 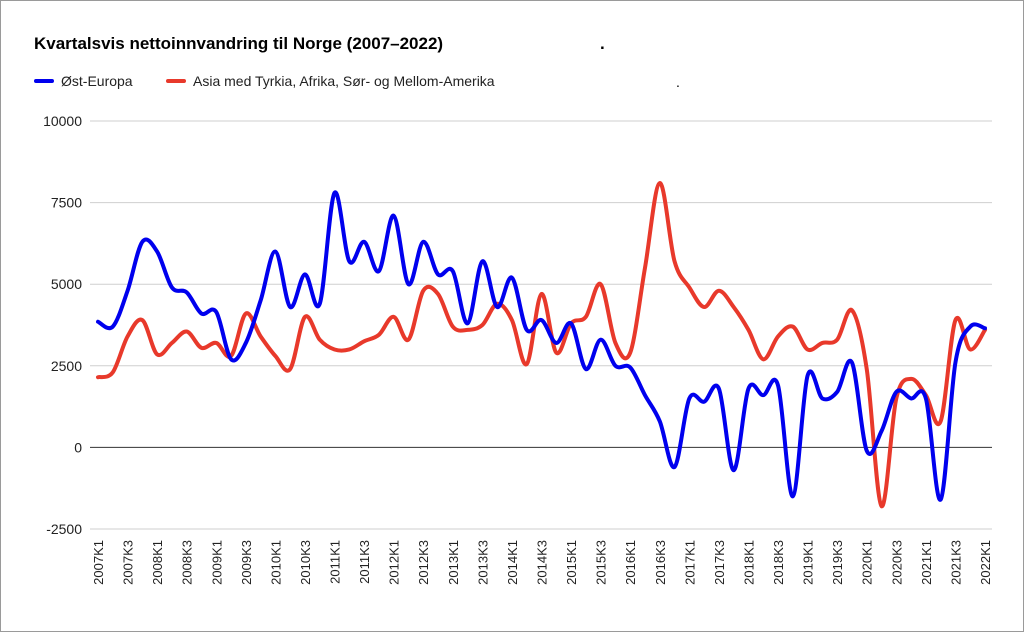 I want to click on x-tick-label: 2007K1, so click(x=98, y=562).